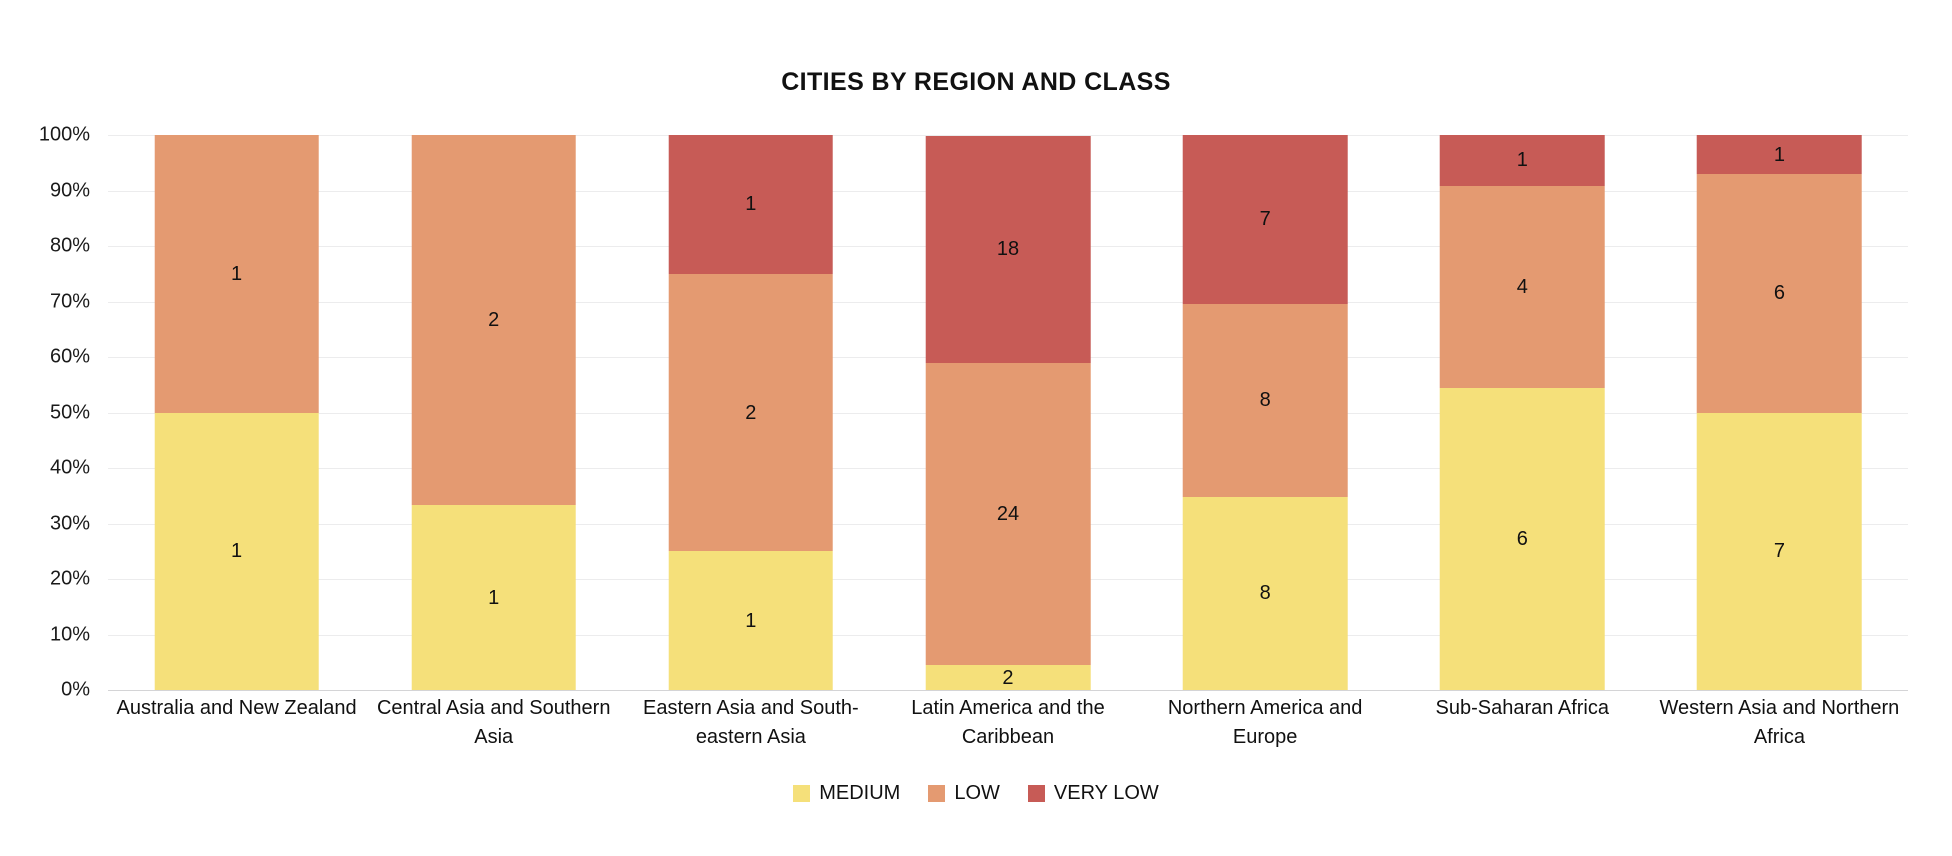 This screenshot has height=856, width=1952. Describe the element at coordinates (69, 634) in the screenshot. I see `y-axis-tick-label: 10%` at that location.